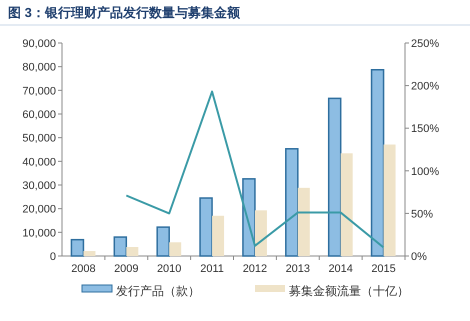  I want to click on y-tick-label: 50,000, so click(39, 138).